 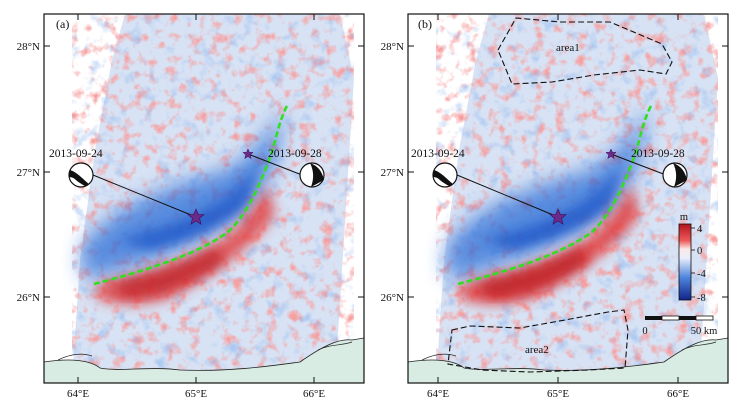 What do you see at coordinates (76, 154) in the screenshot?
I see `panel-a-event-label-1: 2013-09-24` at bounding box center [76, 154].